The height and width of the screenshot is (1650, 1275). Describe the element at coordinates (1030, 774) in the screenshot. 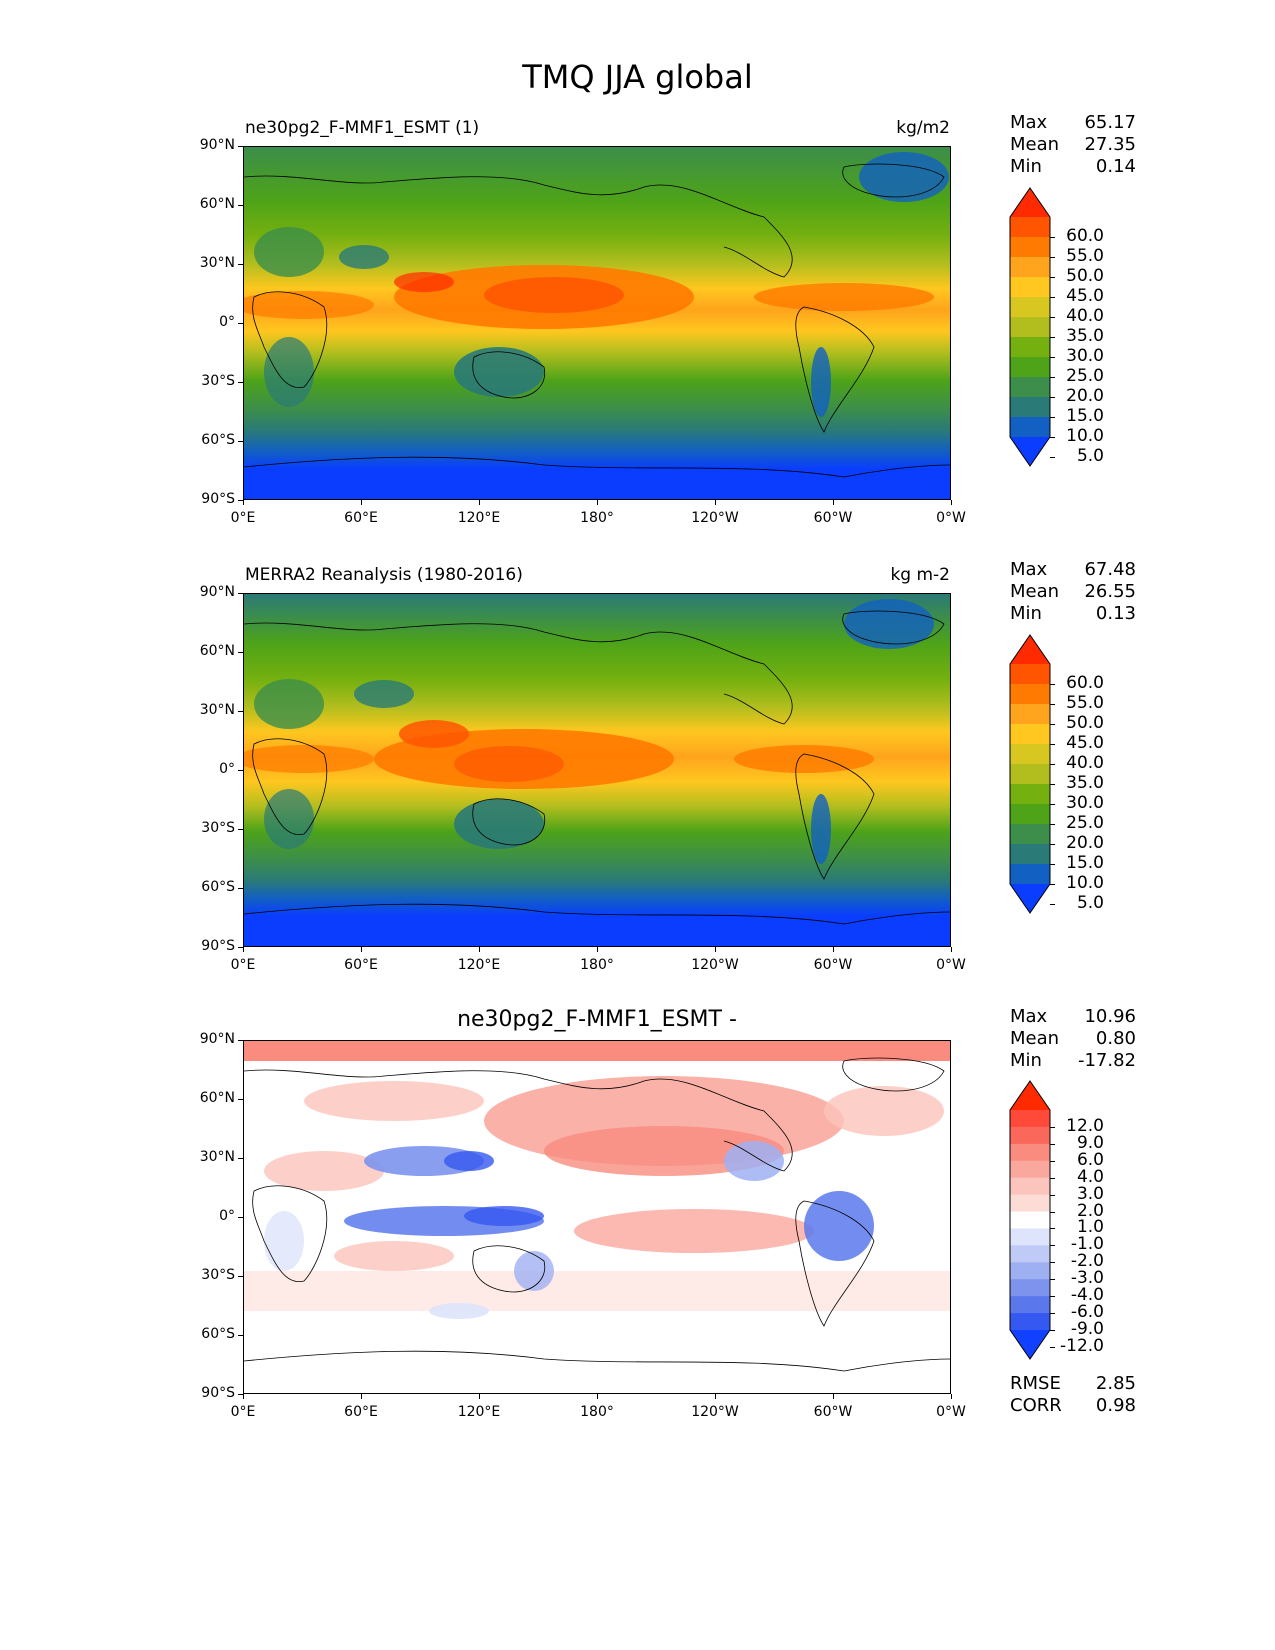

I see `colorbar-reference` at that location.